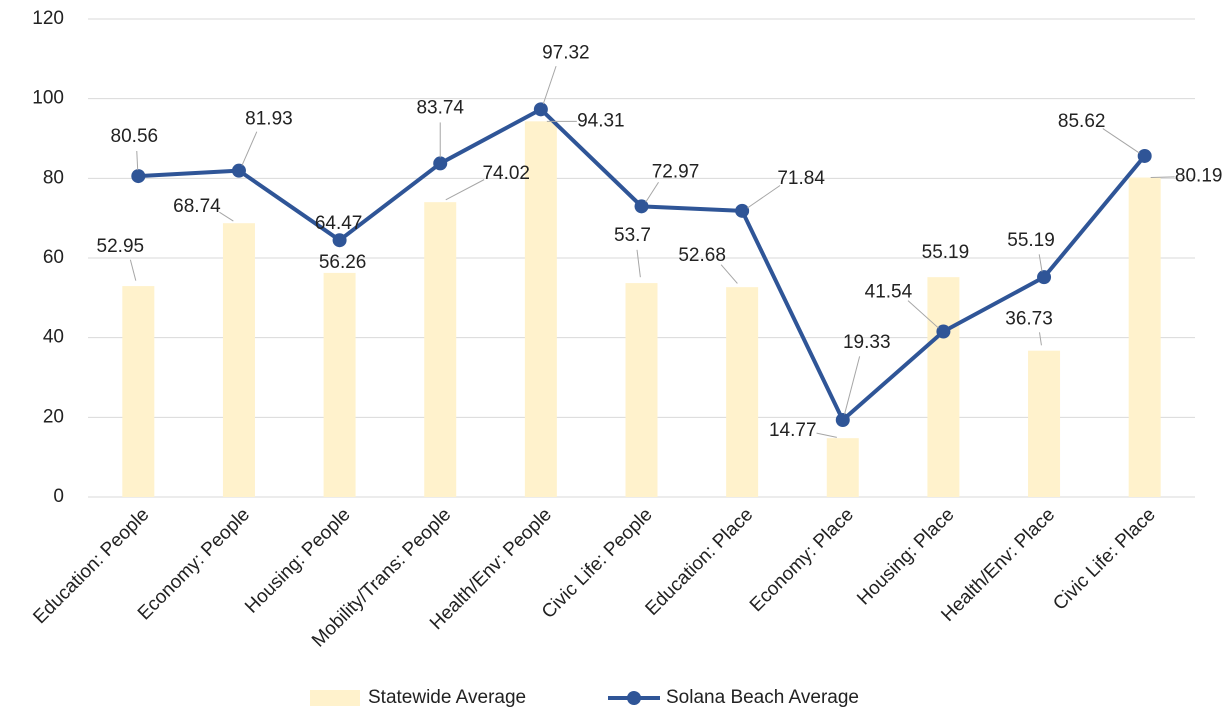 Image resolution: width=1231 pixels, height=712 pixels. Describe the element at coordinates (597, 563) in the screenshot. I see `x-tick-label: Civic Life: People` at that location.